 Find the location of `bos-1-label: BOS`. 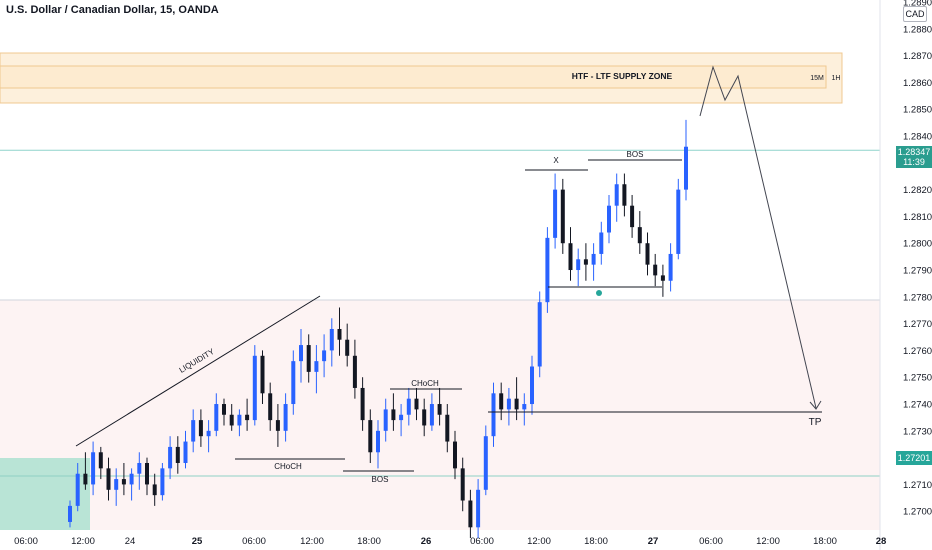

bos-1-label: BOS is located at coordinates (380, 479).